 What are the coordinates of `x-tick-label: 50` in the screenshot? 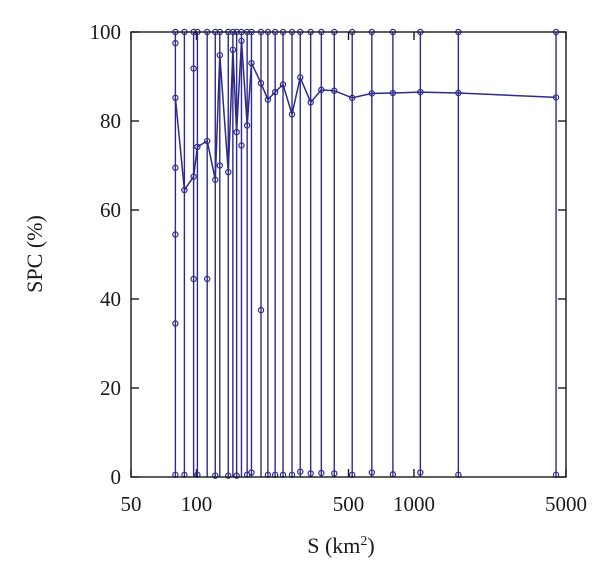 It's located at (131, 504).